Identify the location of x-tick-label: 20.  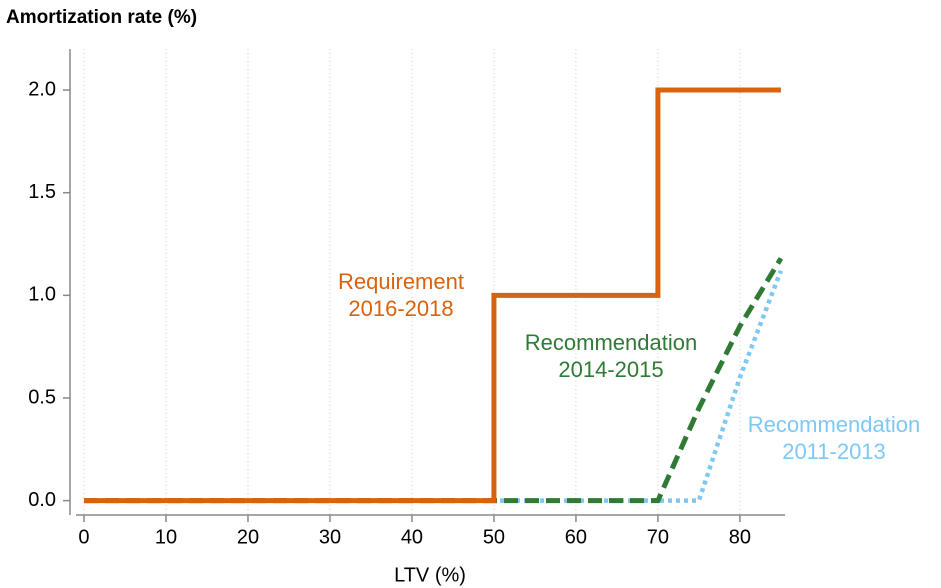
(248, 537).